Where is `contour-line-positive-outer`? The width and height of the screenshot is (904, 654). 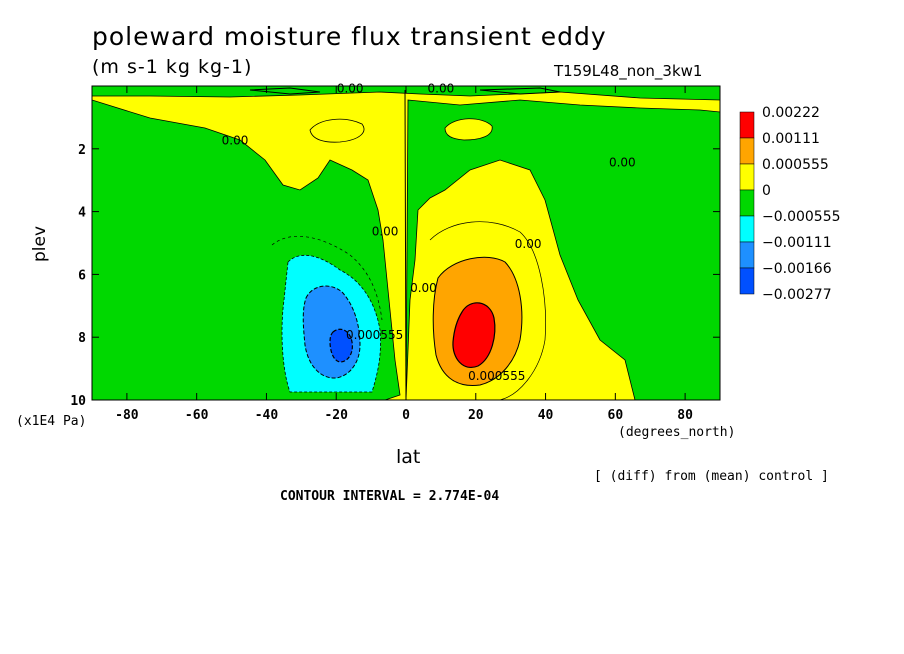 contour-line-positive-outer is located at coordinates (487, 310).